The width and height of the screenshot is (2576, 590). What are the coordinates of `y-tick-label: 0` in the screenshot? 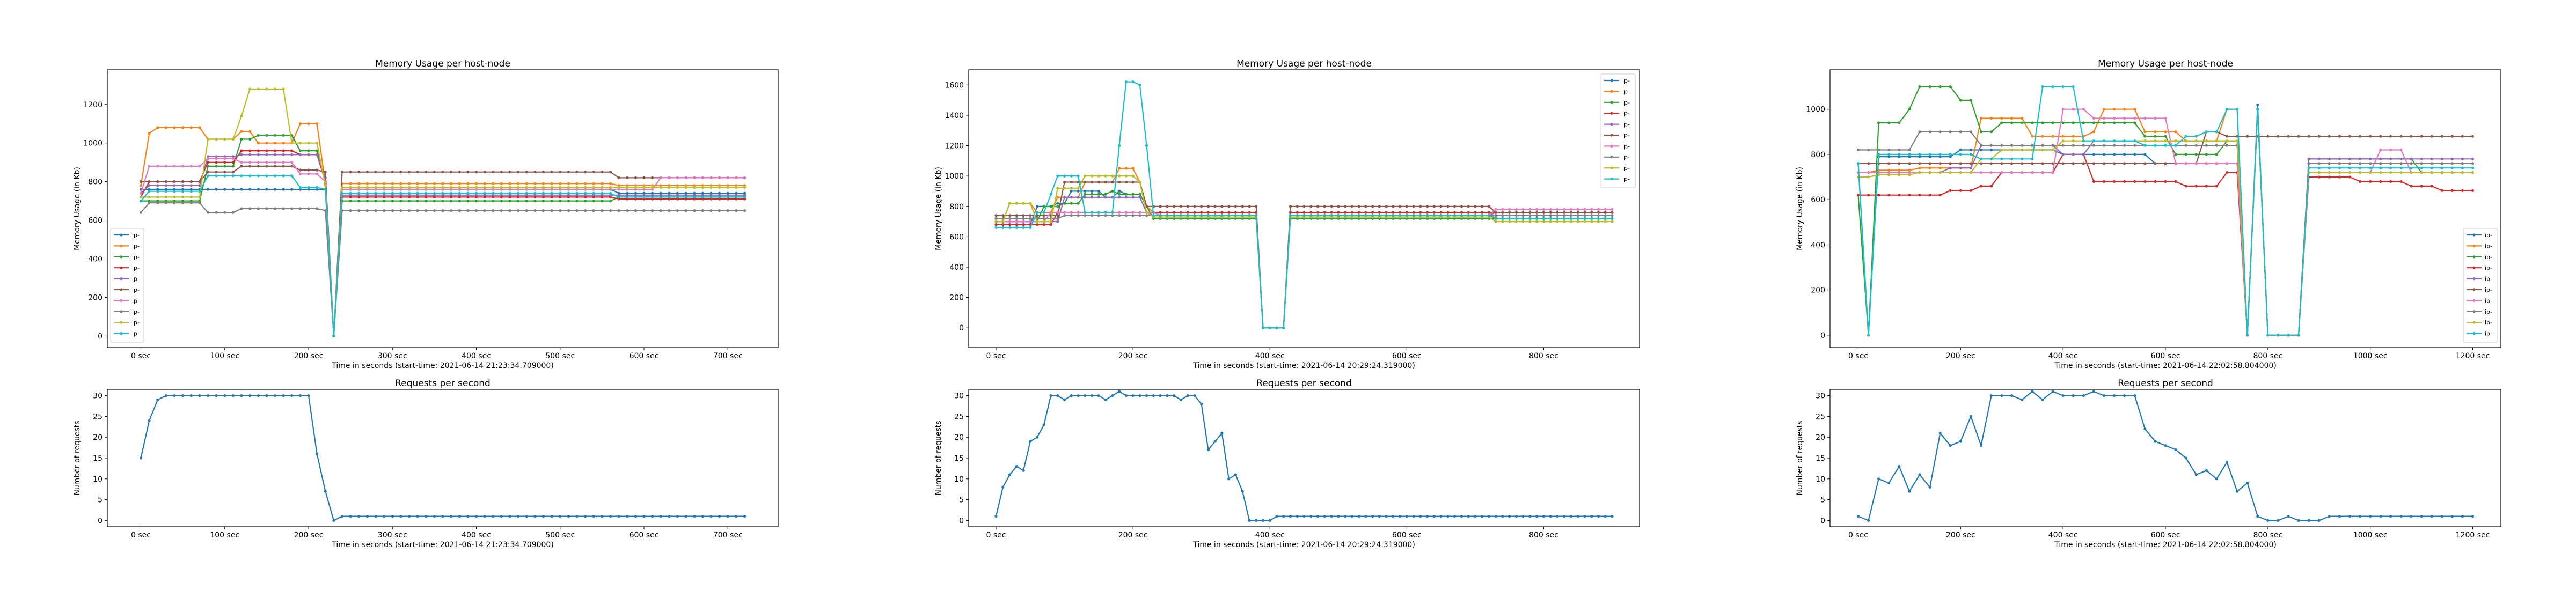 It's located at (1822, 335).